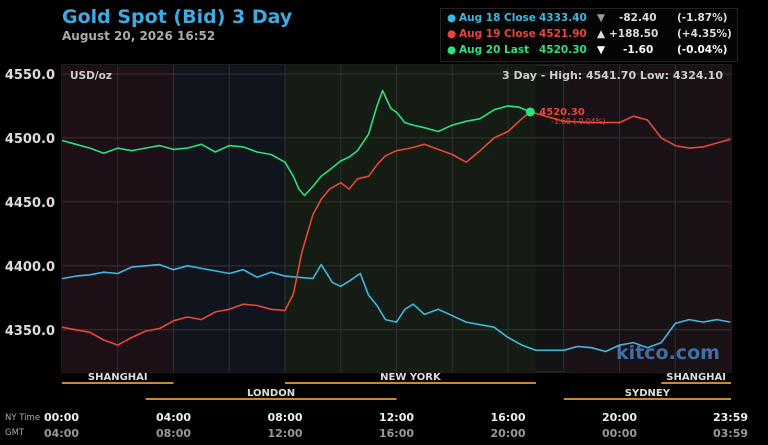 This screenshot has height=445, width=768. What do you see at coordinates (30, 139) in the screenshot?
I see `y-tick-label: 4500.0` at bounding box center [30, 139].